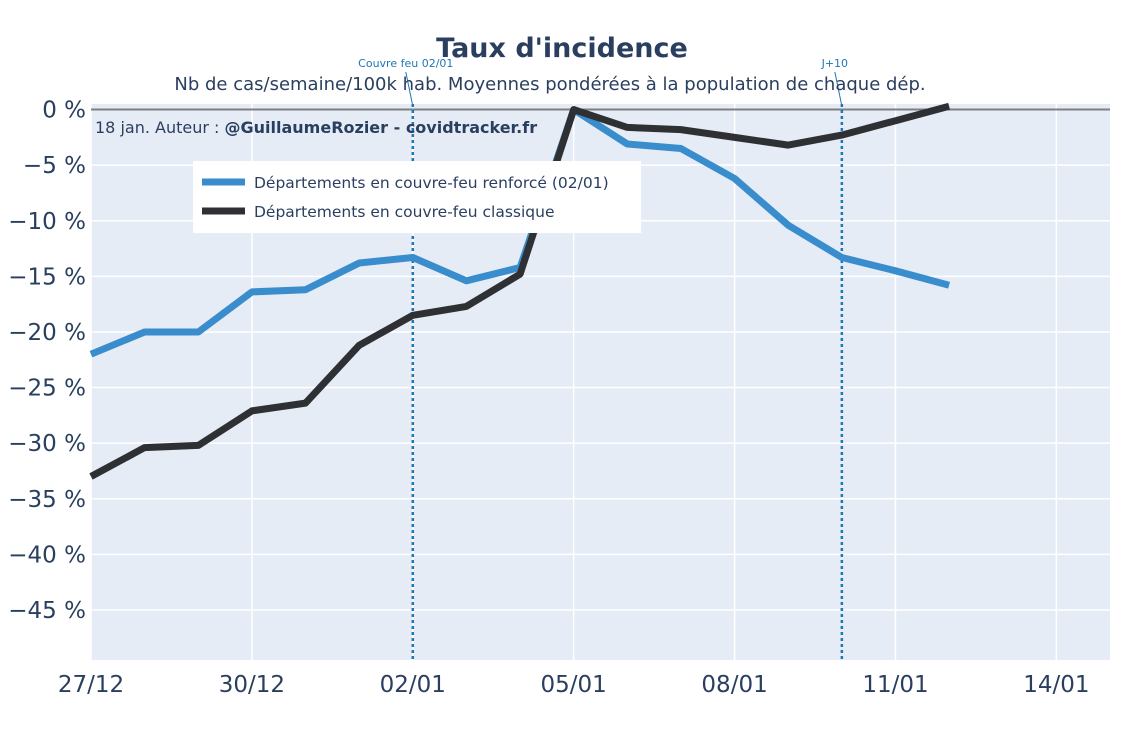 The height and width of the screenshot is (750, 1125). I want to click on y-tick-label: −40 %, so click(47, 555).